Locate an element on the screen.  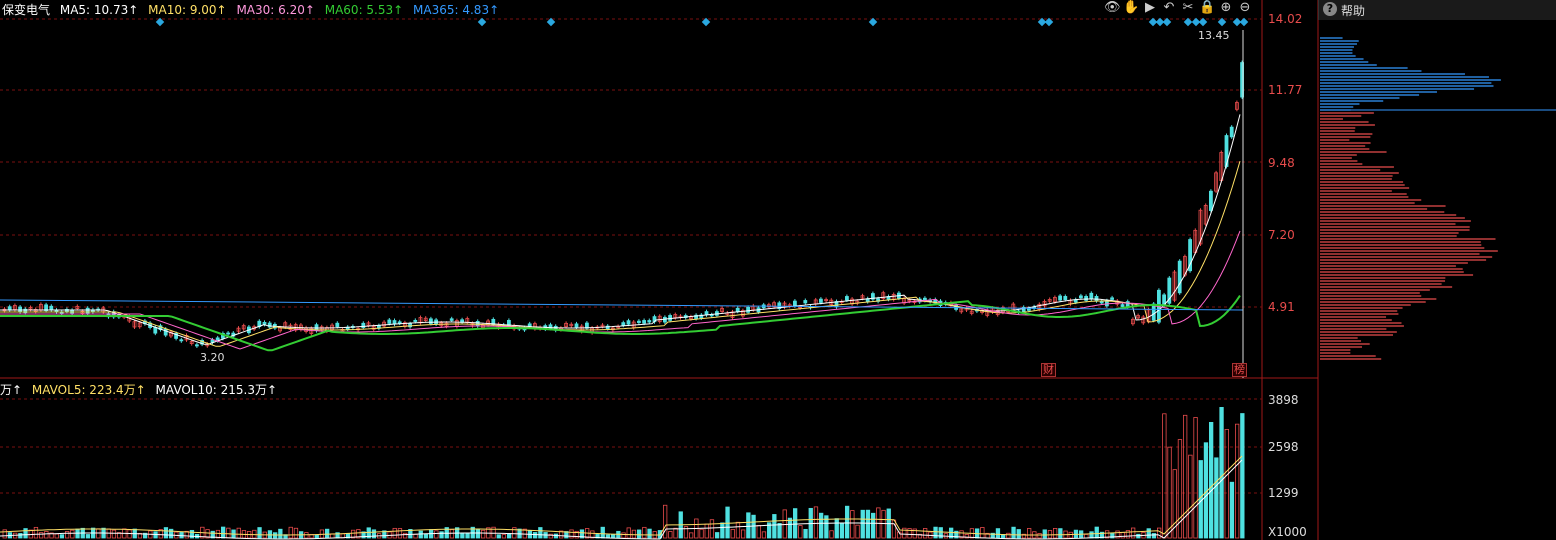
mavol10-label: MAVOL10: 215.3万↑ is located at coordinates (216, 390).